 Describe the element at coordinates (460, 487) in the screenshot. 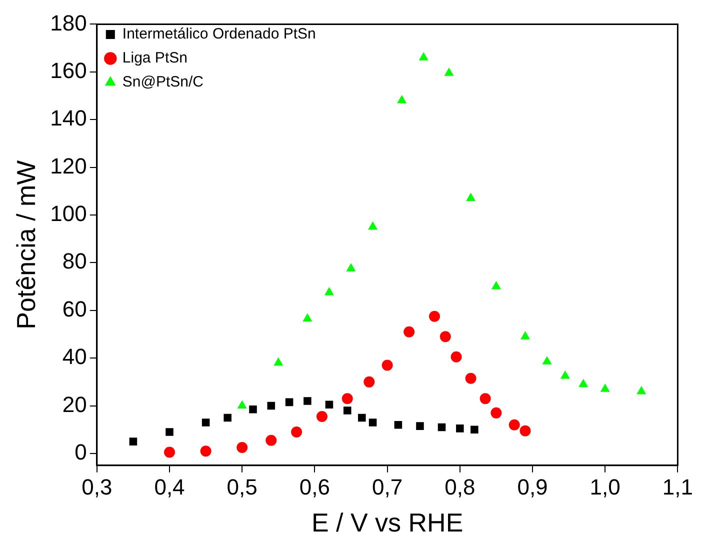

I see `x-tick-label: 0,8` at that location.